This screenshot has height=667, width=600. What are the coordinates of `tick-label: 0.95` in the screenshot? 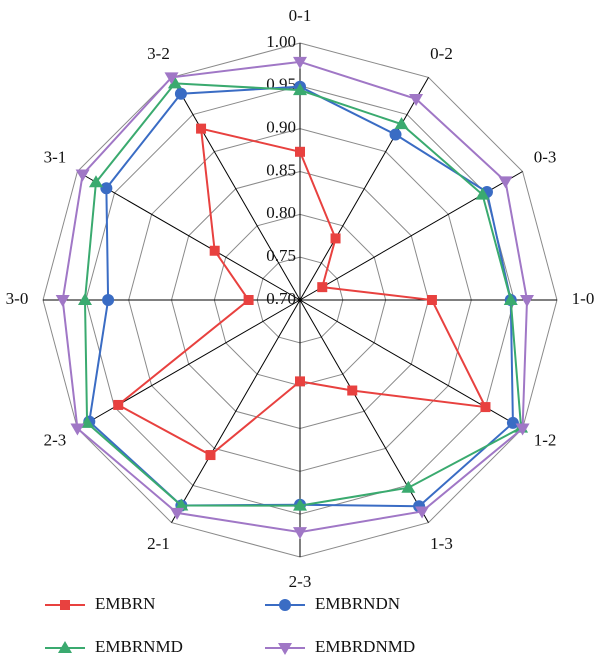 It's located at (281, 84).